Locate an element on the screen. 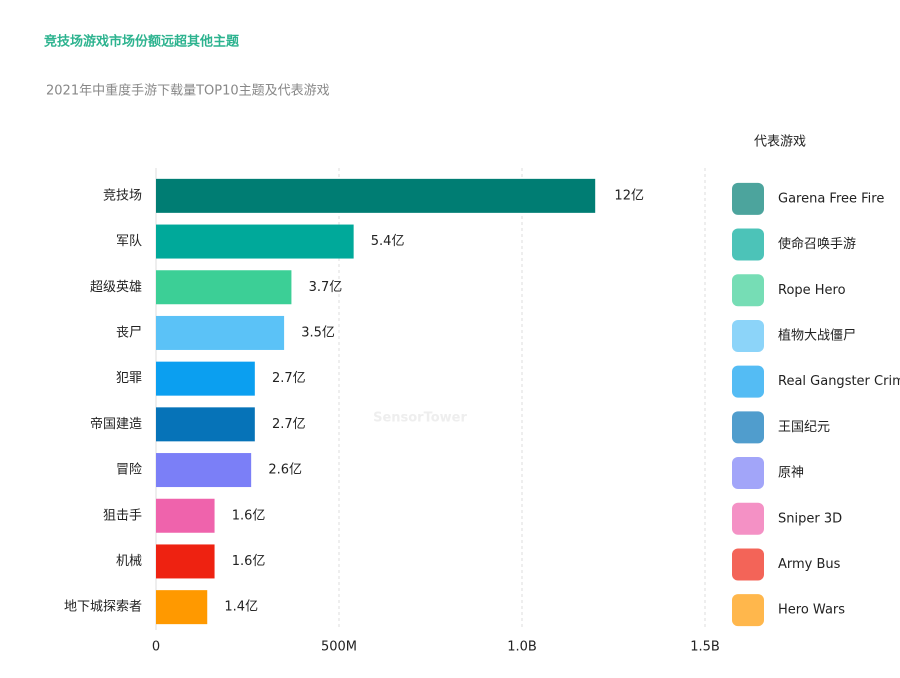 The height and width of the screenshot is (678, 900). game-name: Rope Hero is located at coordinates (812, 290).